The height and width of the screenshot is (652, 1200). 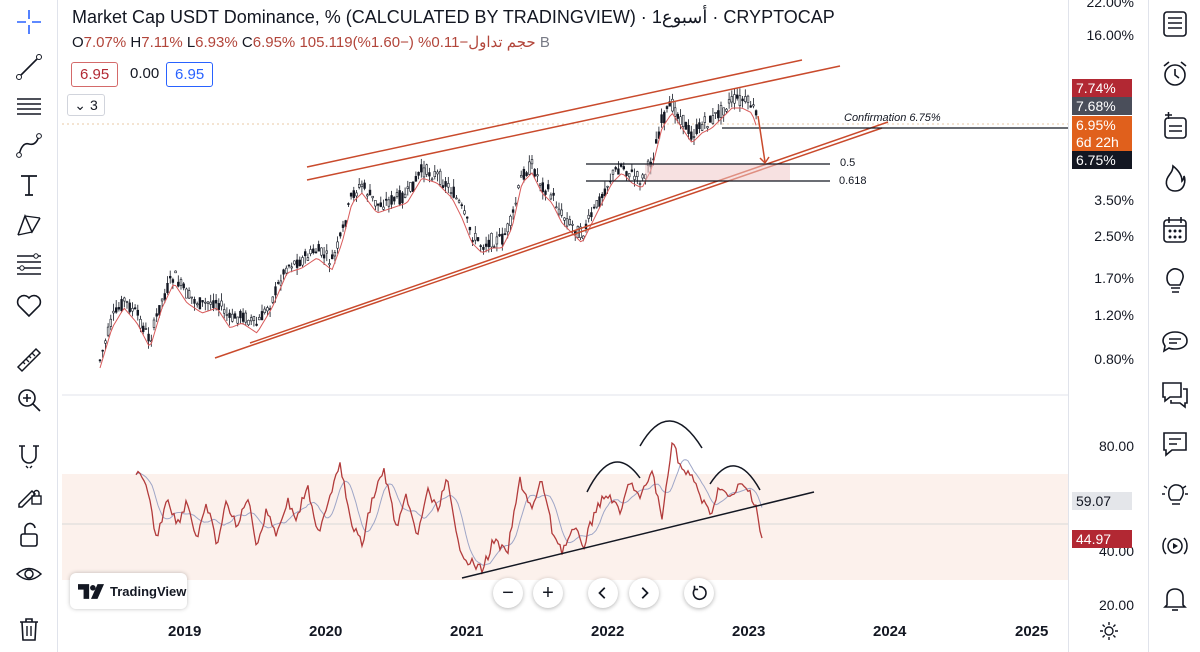 I want to click on price-tick: 22.00%, so click(x=1110, y=5).